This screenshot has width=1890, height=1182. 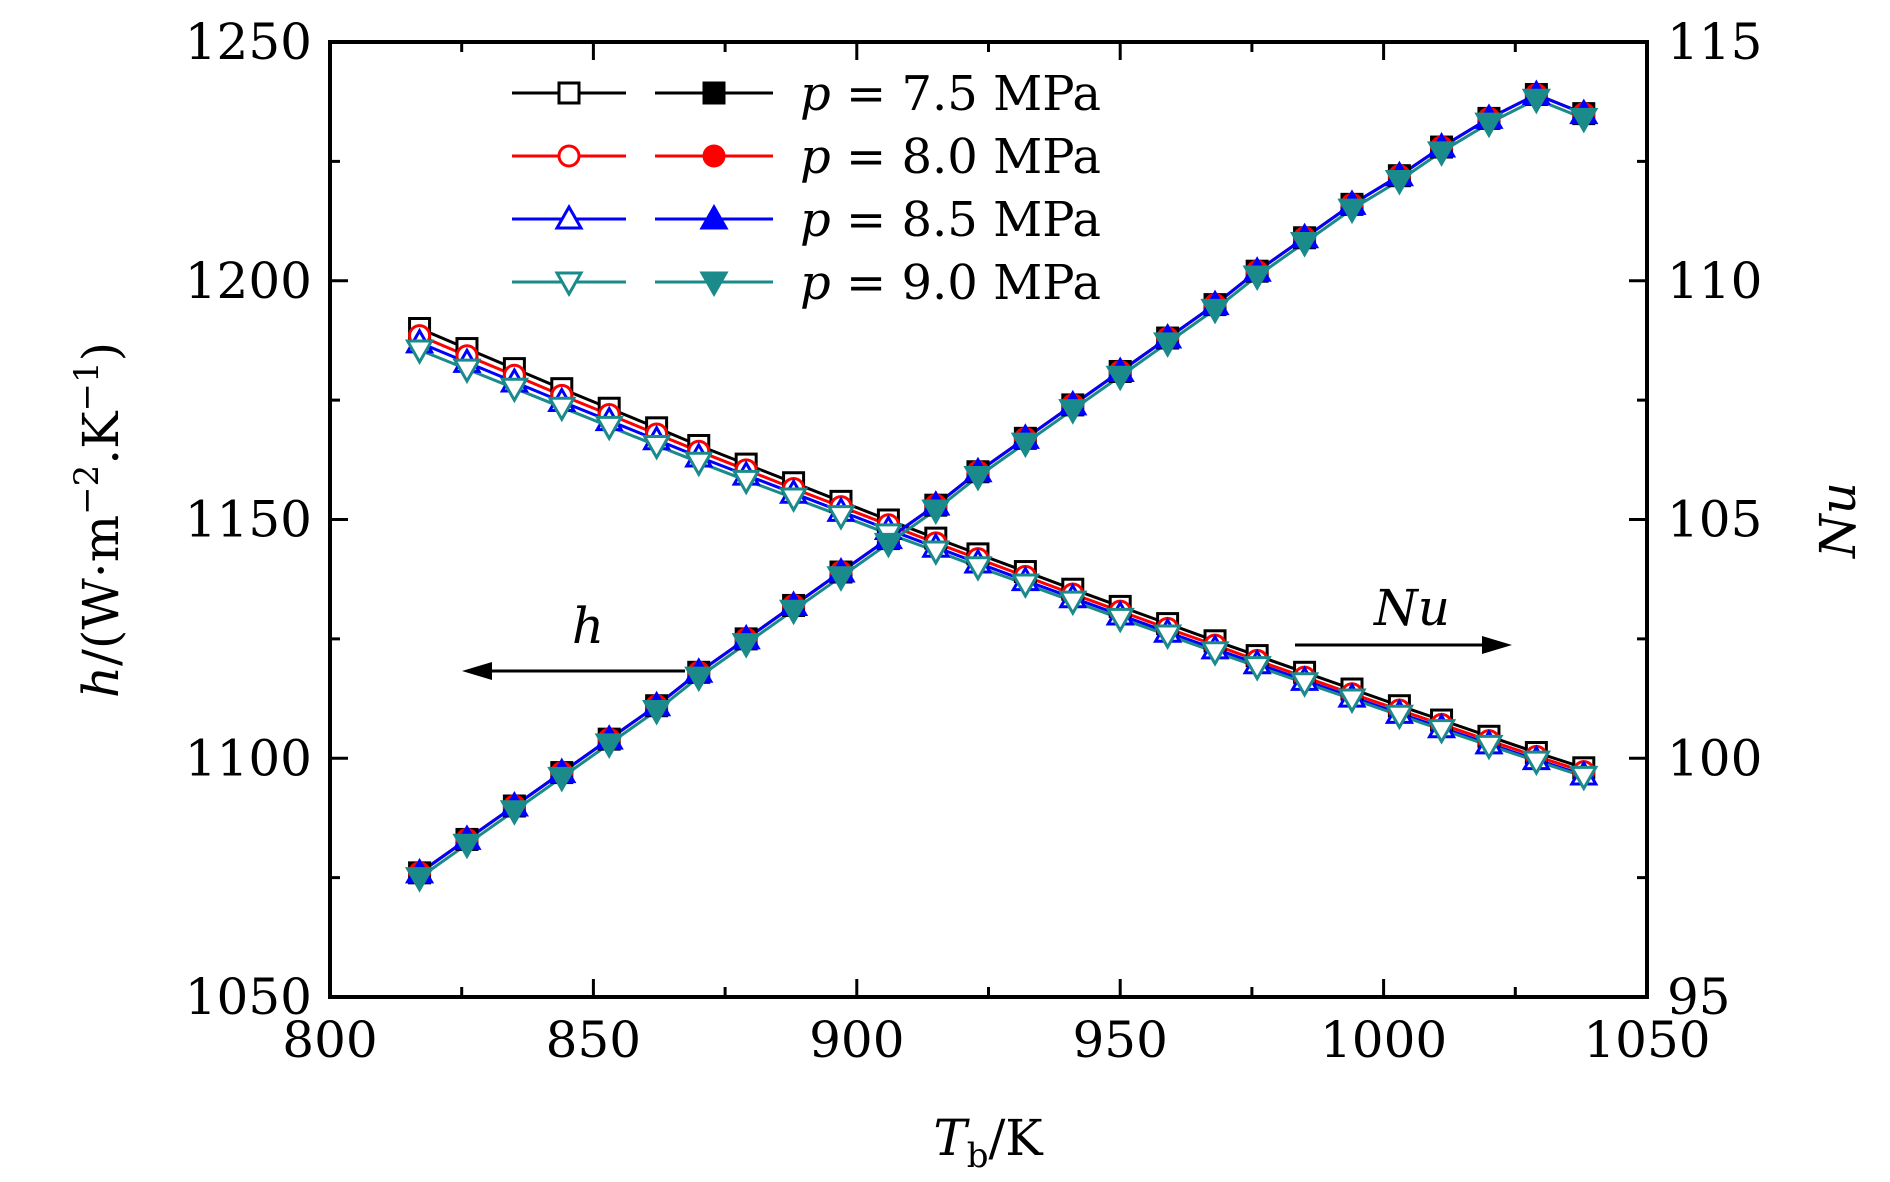 What do you see at coordinates (569, 284) in the screenshot?
I see `legend-triangle-down-marker-open` at bounding box center [569, 284].